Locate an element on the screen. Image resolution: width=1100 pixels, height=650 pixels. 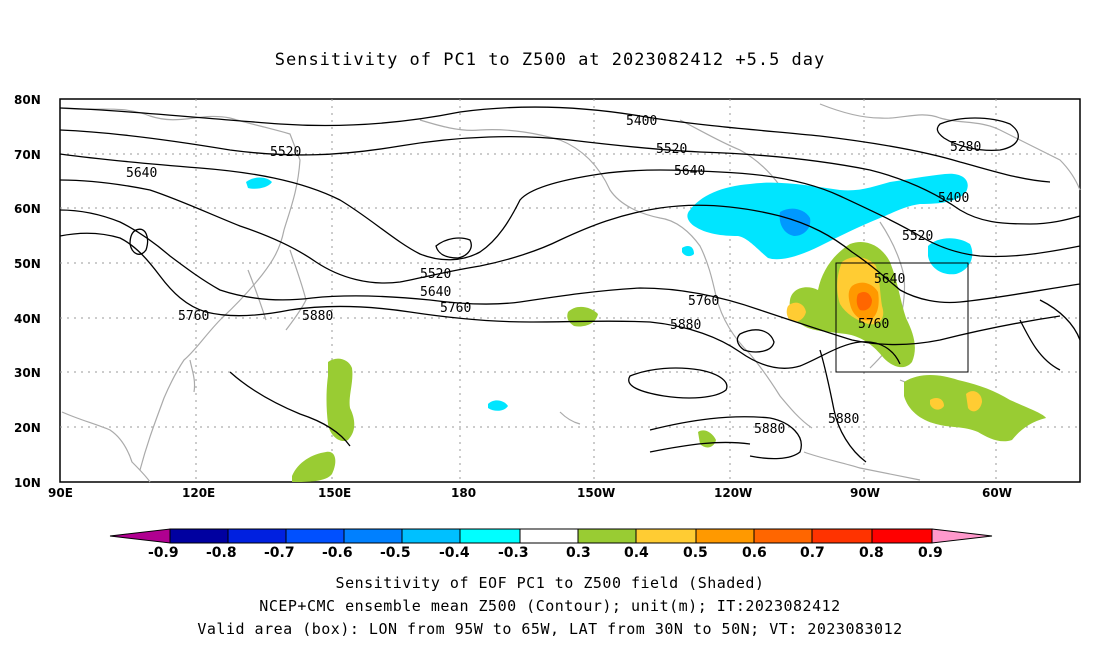
lon-label: 90W is located at coordinates (865, 493).